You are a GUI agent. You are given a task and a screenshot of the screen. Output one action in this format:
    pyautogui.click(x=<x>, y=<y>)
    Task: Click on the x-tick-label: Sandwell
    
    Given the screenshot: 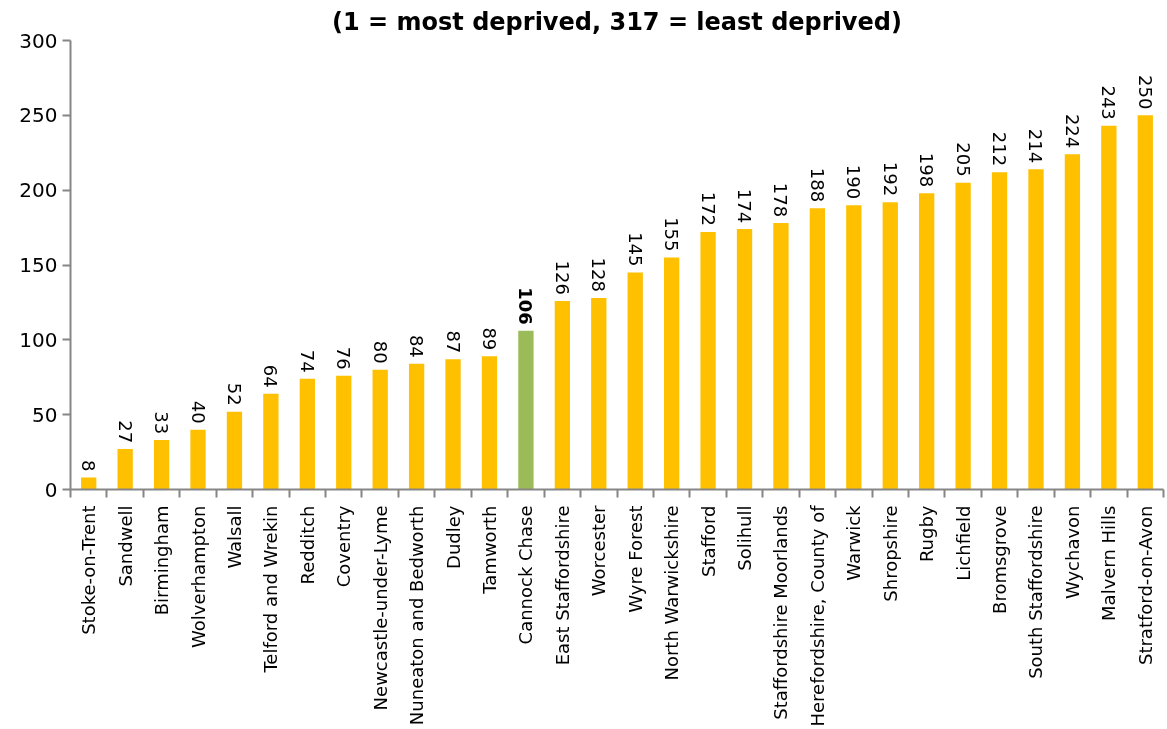 What is the action you would take?
    pyautogui.click(x=125, y=546)
    